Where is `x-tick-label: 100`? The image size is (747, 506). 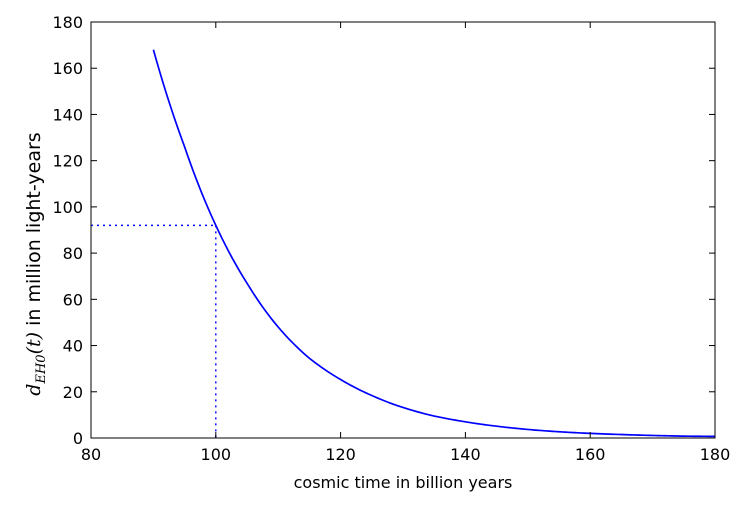 x-tick-label: 100 is located at coordinates (216, 454).